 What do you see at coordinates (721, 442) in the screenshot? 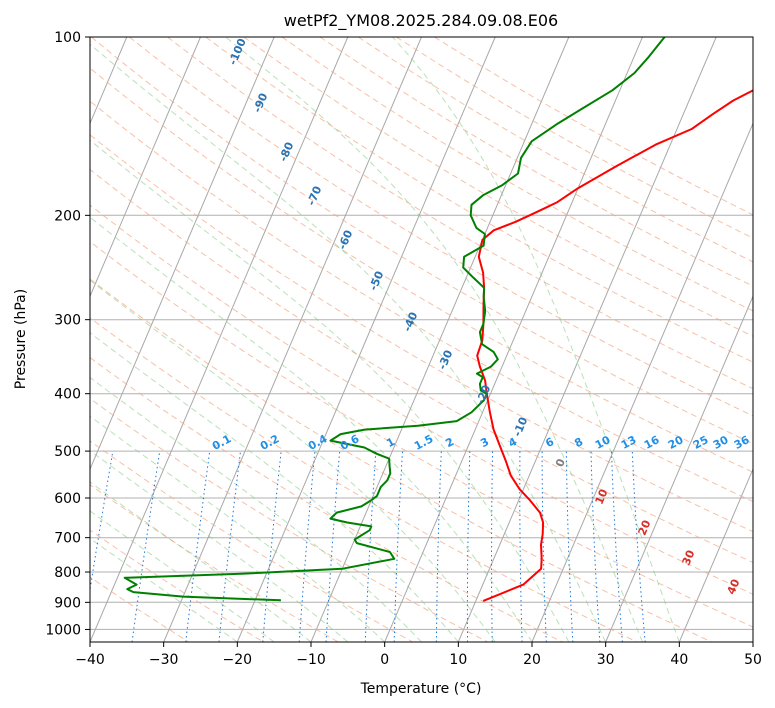
I see `mixing-ratio-label: 30` at bounding box center [721, 442].